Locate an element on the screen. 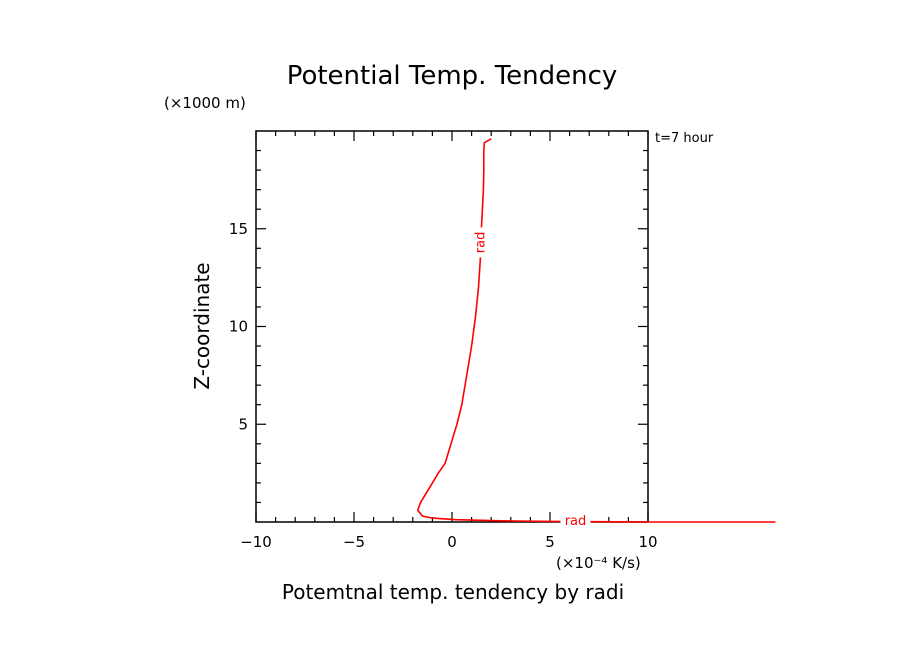  y-axis-title: Z-coordinate is located at coordinates (202, 325).